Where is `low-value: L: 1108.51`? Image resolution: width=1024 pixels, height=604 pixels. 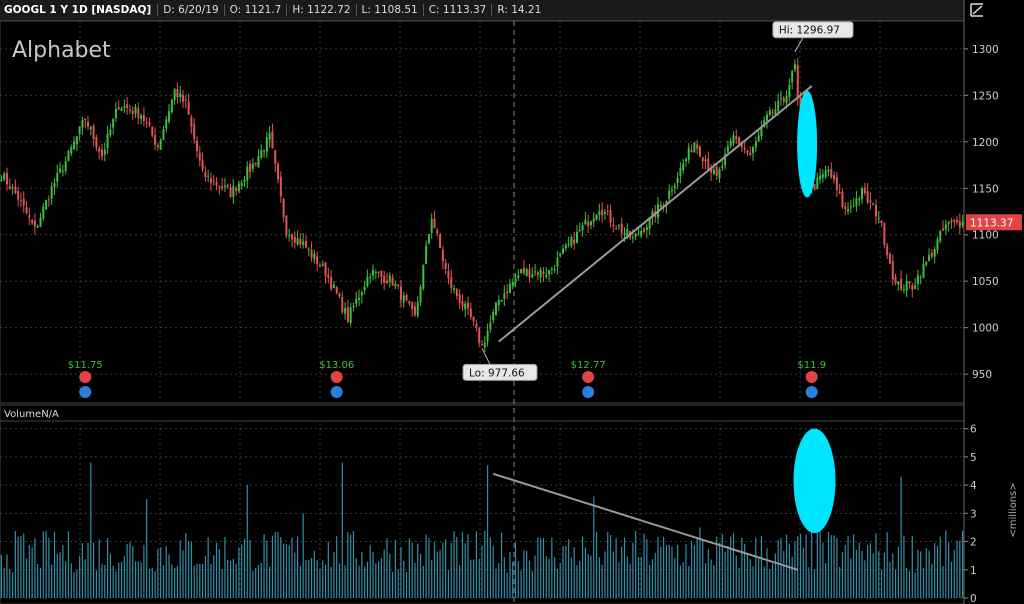
low-value: L: 1108.51 is located at coordinates (389, 10).